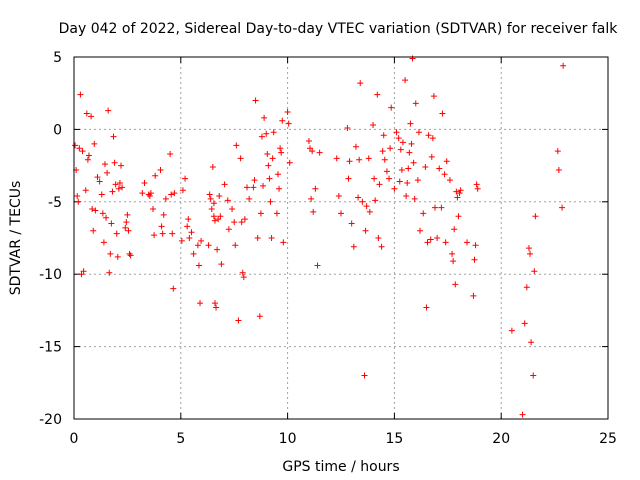 The image size is (640, 480). What do you see at coordinates (55, 203) in the screenshot?
I see `y-tick-label: -5` at bounding box center [55, 203].